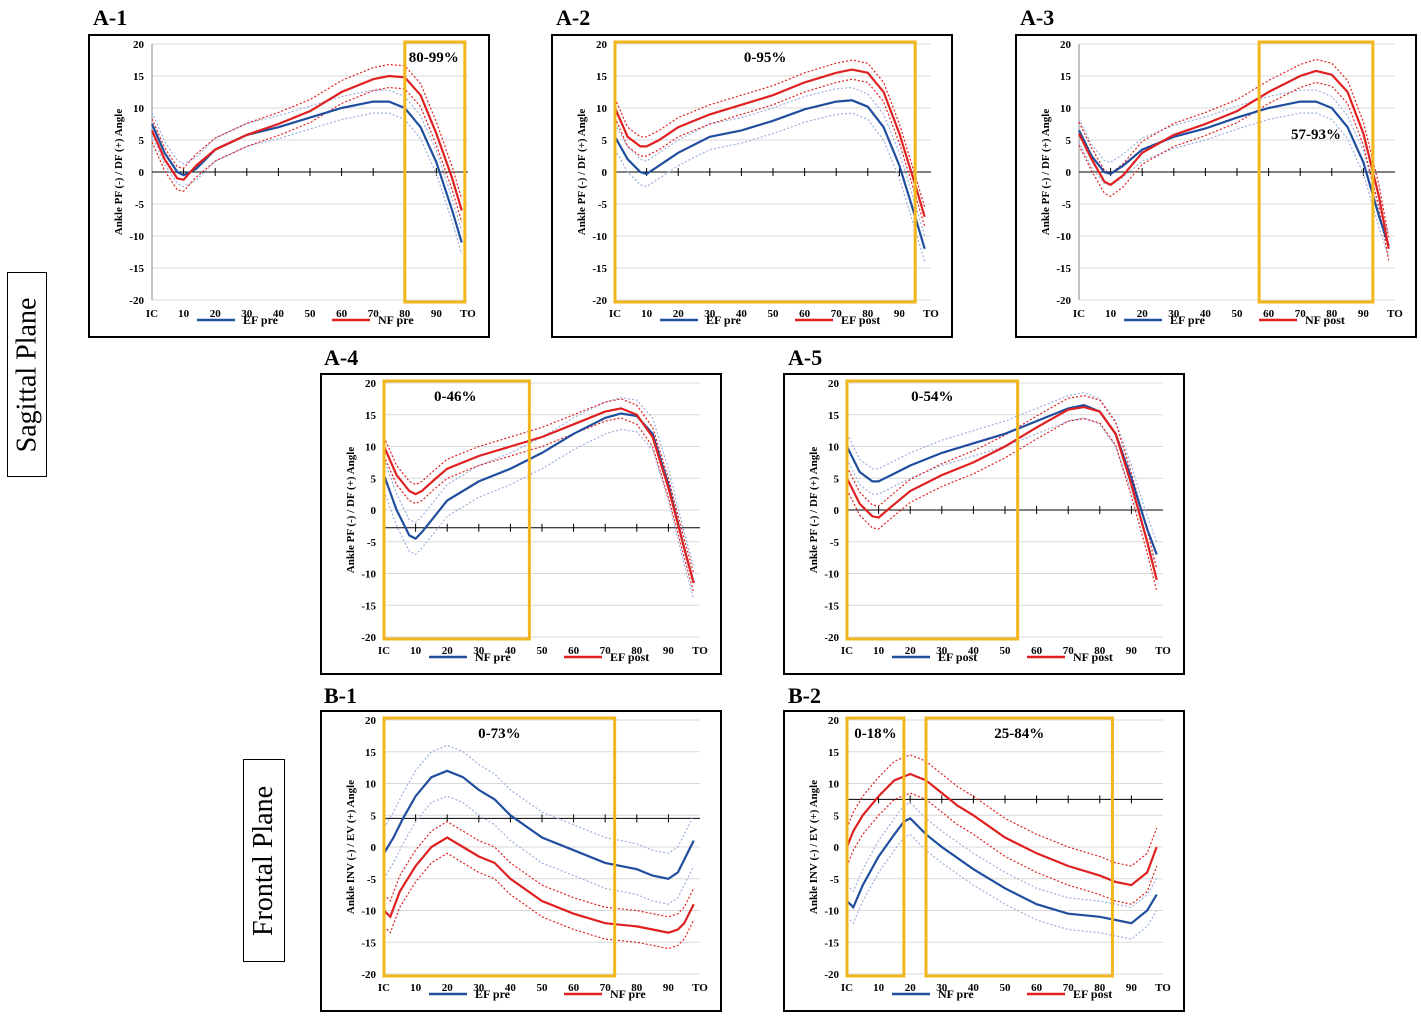 The height and width of the screenshot is (1018, 1421). What do you see at coordinates (263, 860) in the screenshot?
I see `frontal-plane-text: Frontal Plane` at bounding box center [263, 860].